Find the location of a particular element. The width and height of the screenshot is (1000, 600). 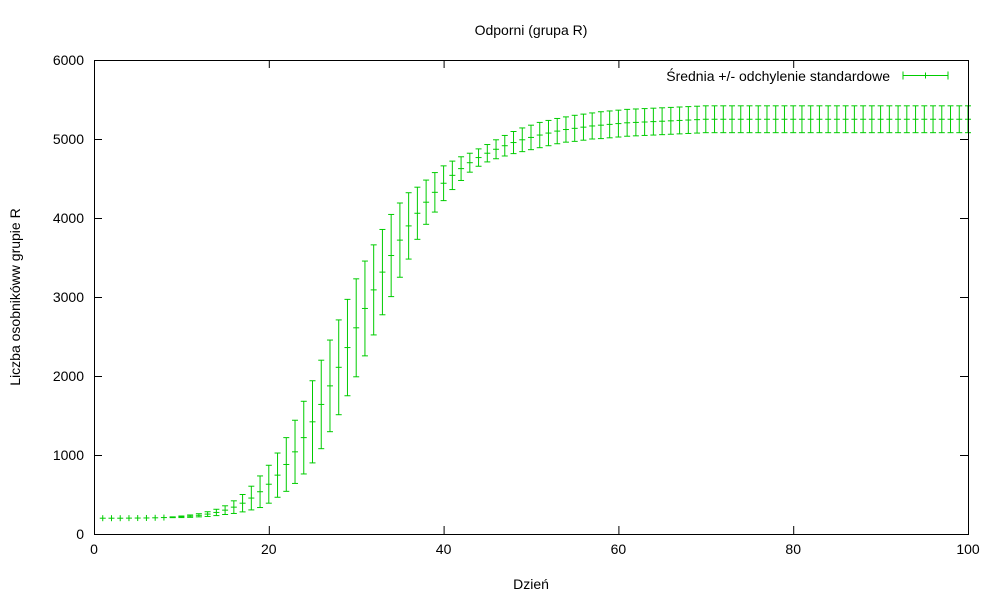

y-tick-label: 6000 is located at coordinates (68, 60).